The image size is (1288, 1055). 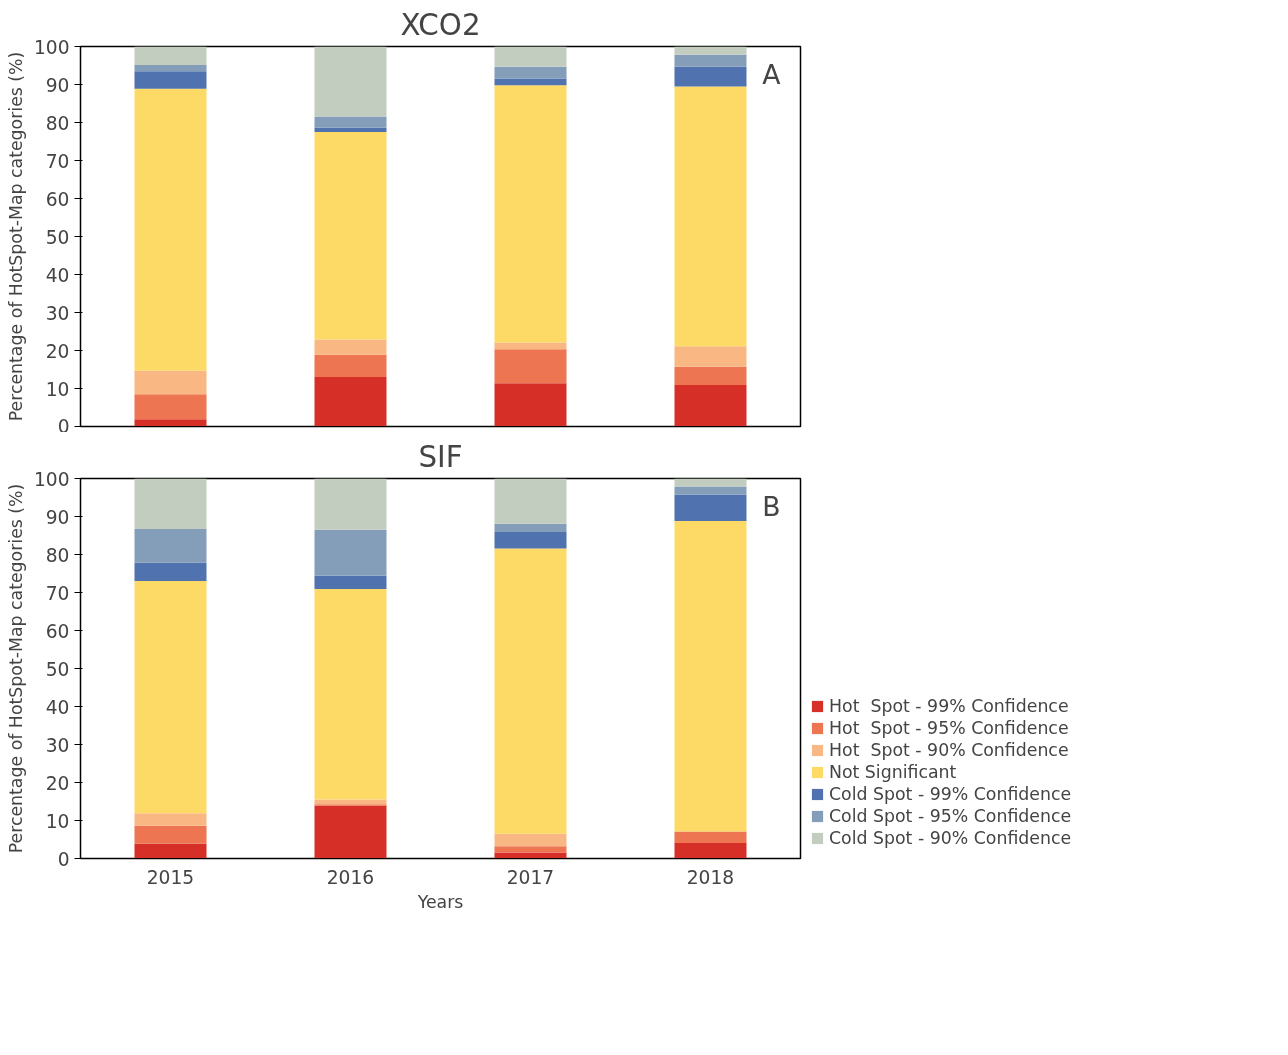 I want to click on x-tick-label: 2017, so click(x=530, y=877).